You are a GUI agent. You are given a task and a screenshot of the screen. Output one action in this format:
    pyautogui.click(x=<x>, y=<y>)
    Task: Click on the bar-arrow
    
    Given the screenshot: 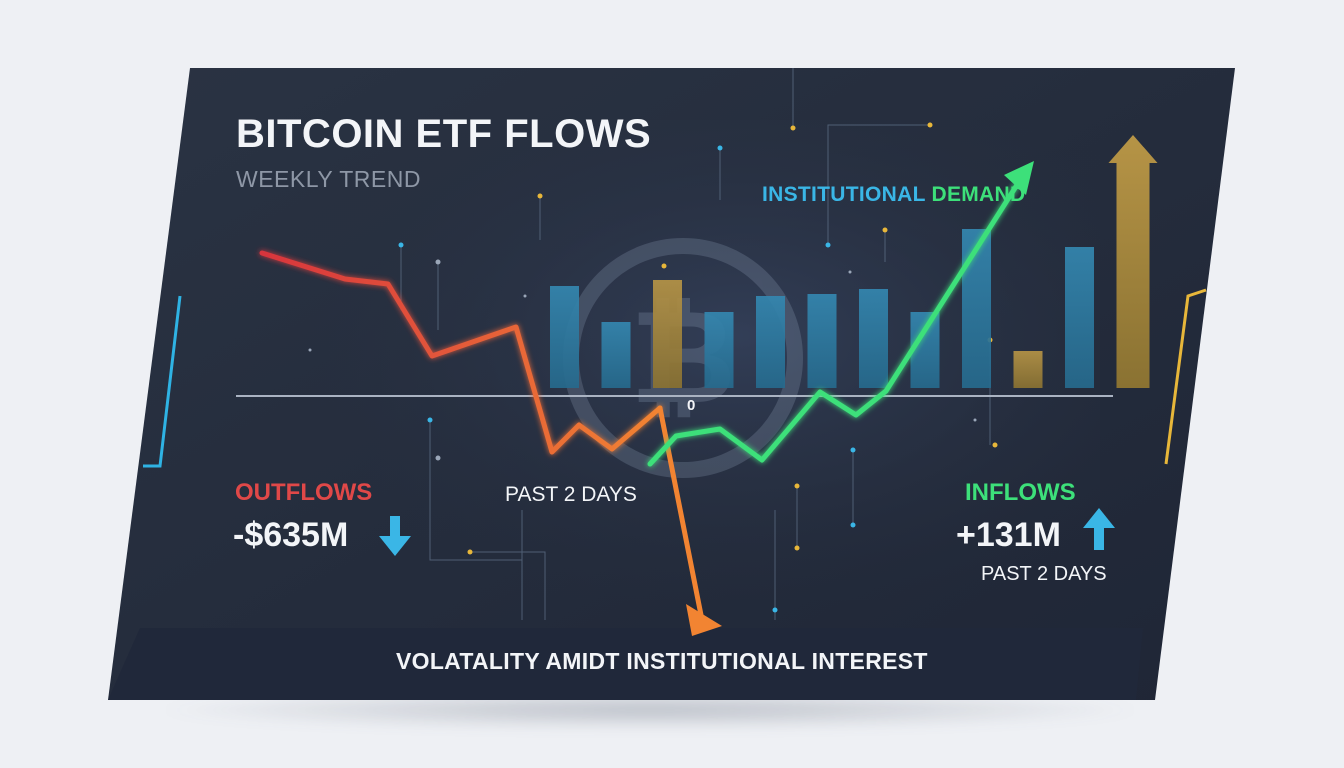 What is the action you would take?
    pyautogui.click(x=1133, y=261)
    